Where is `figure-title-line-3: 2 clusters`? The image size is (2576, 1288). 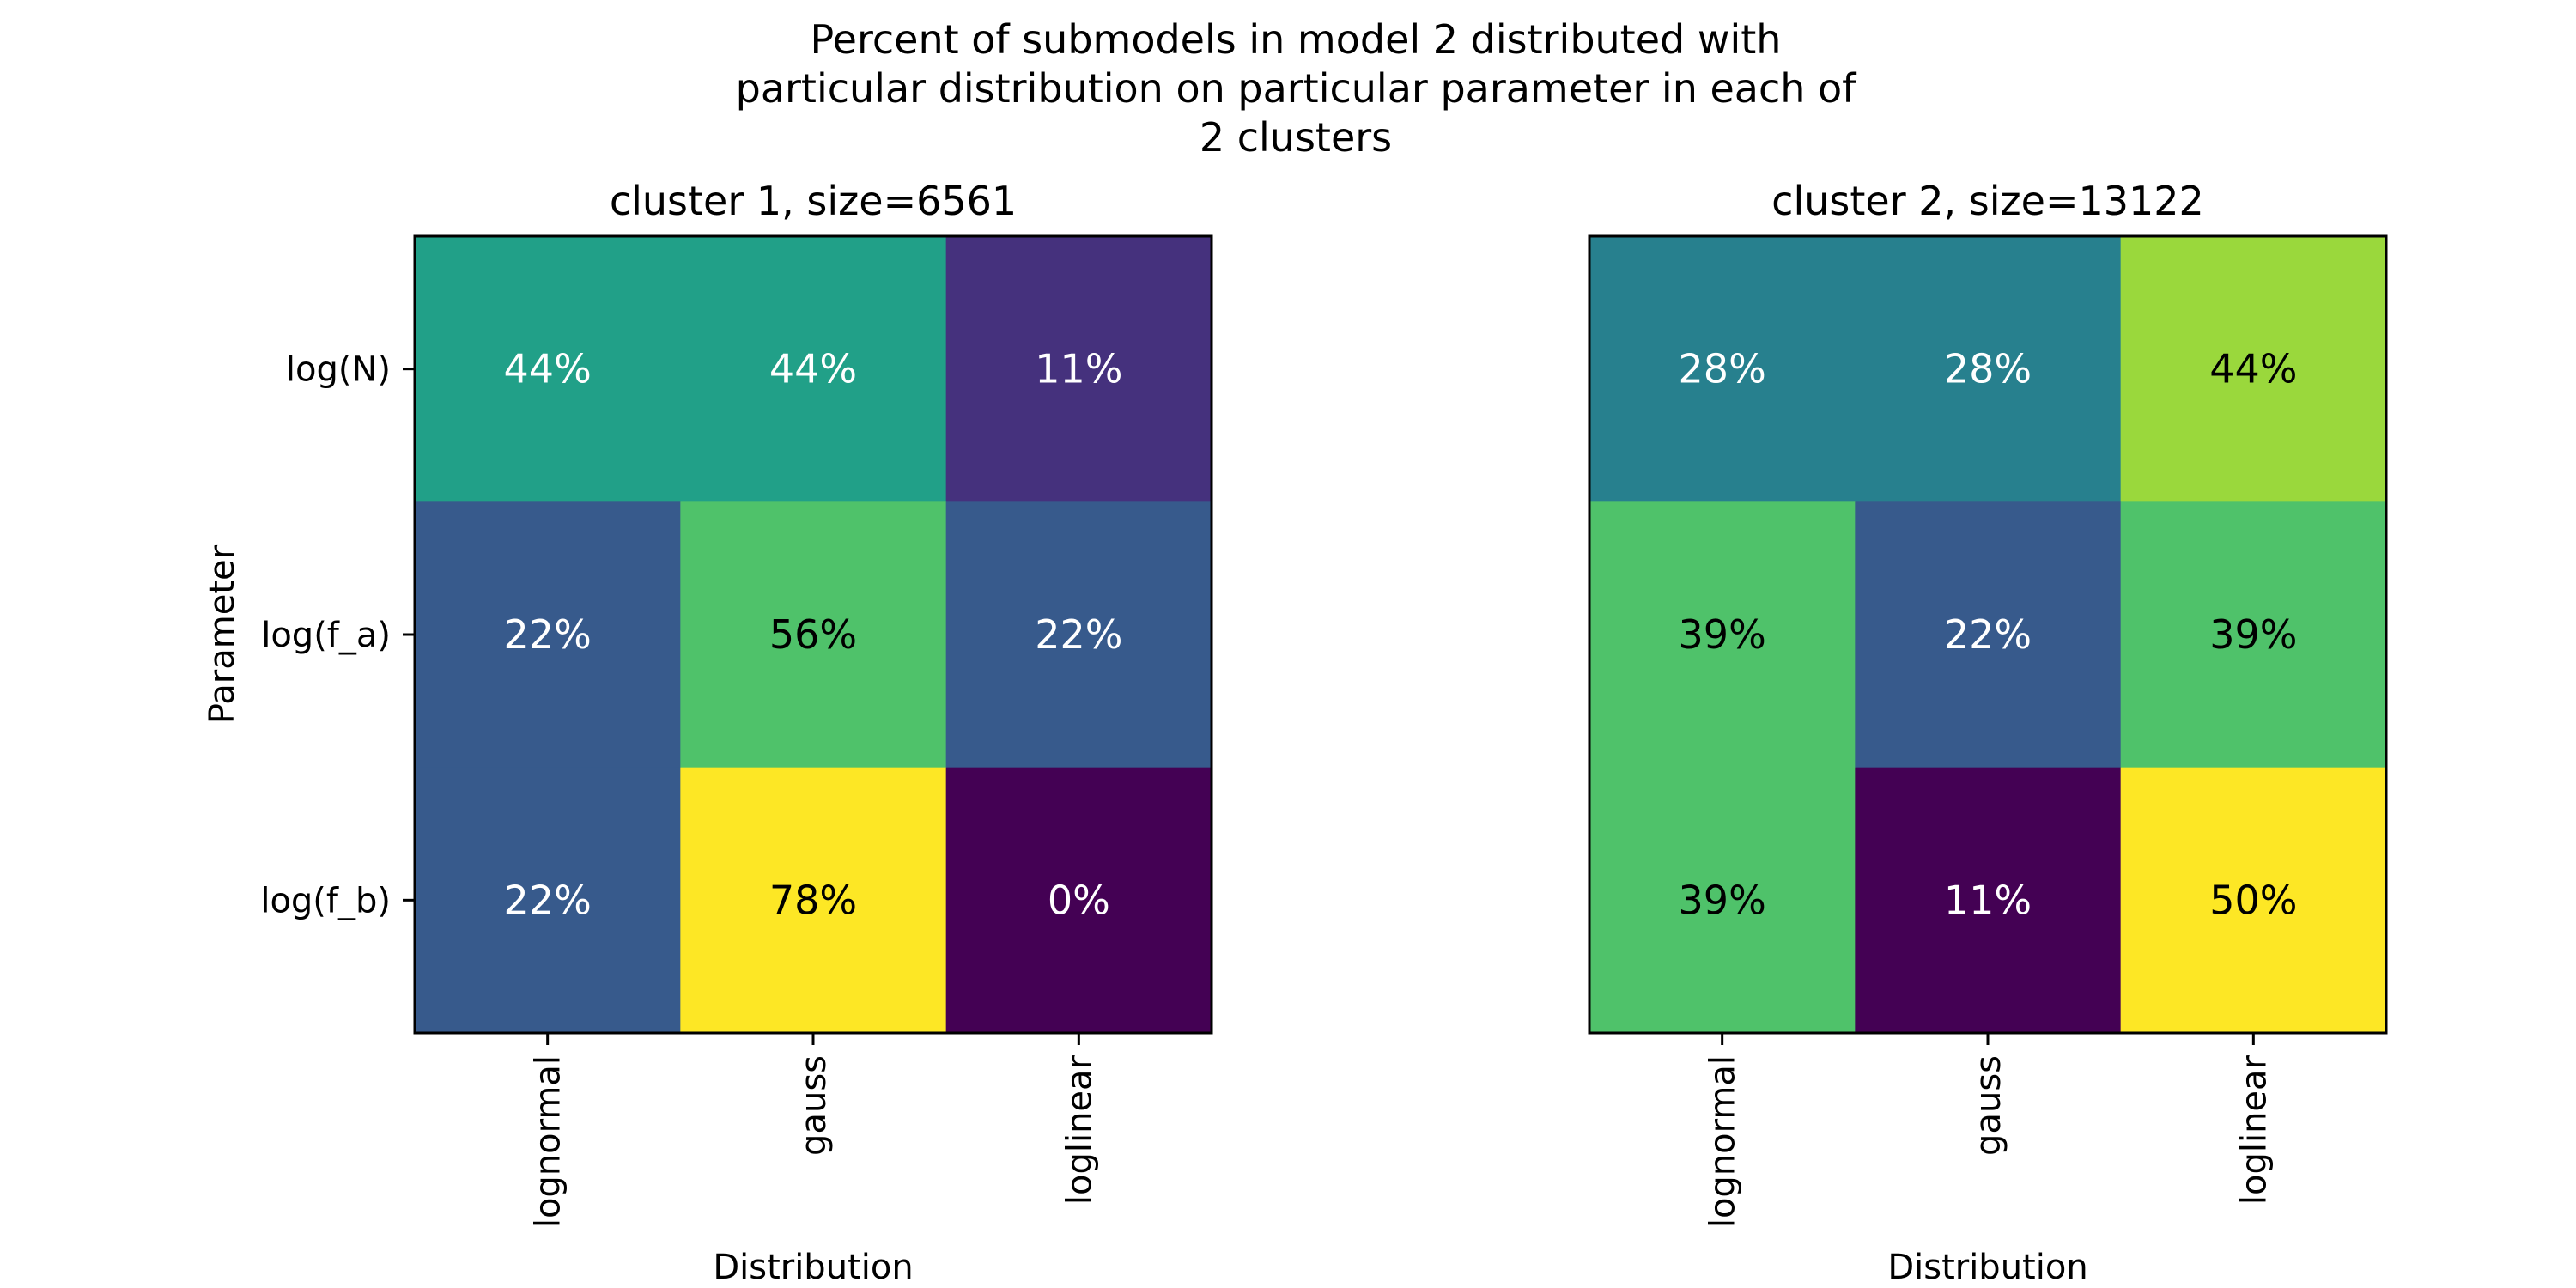 figure-title-line-3: 2 clusters is located at coordinates (1296, 137).